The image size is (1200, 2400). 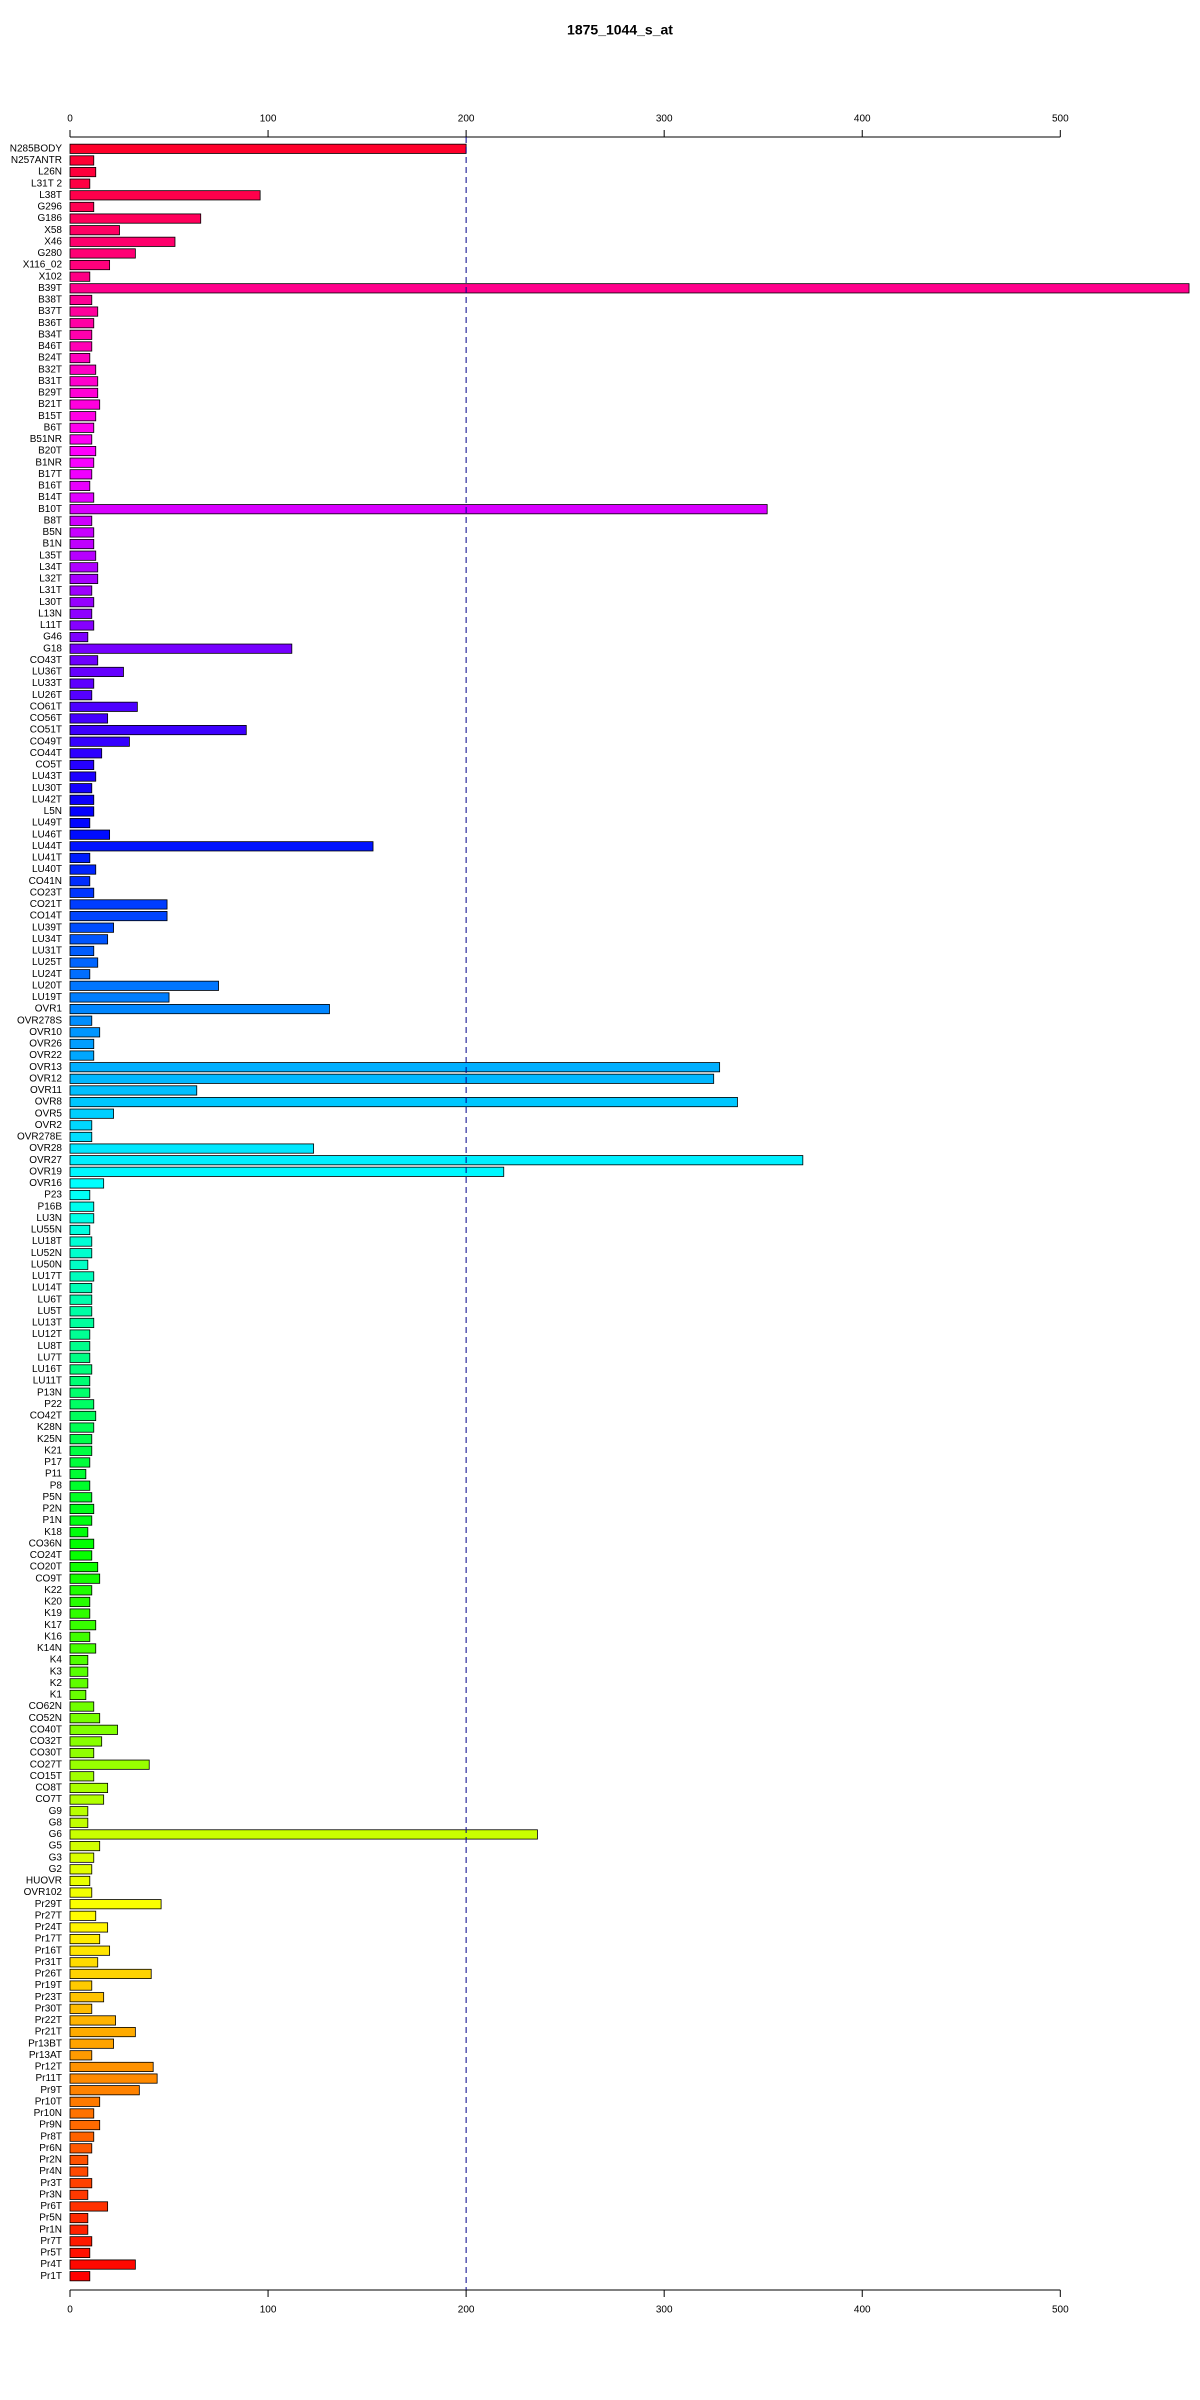 What do you see at coordinates (47, 776) in the screenshot?
I see `y-tick-label: LU43T` at bounding box center [47, 776].